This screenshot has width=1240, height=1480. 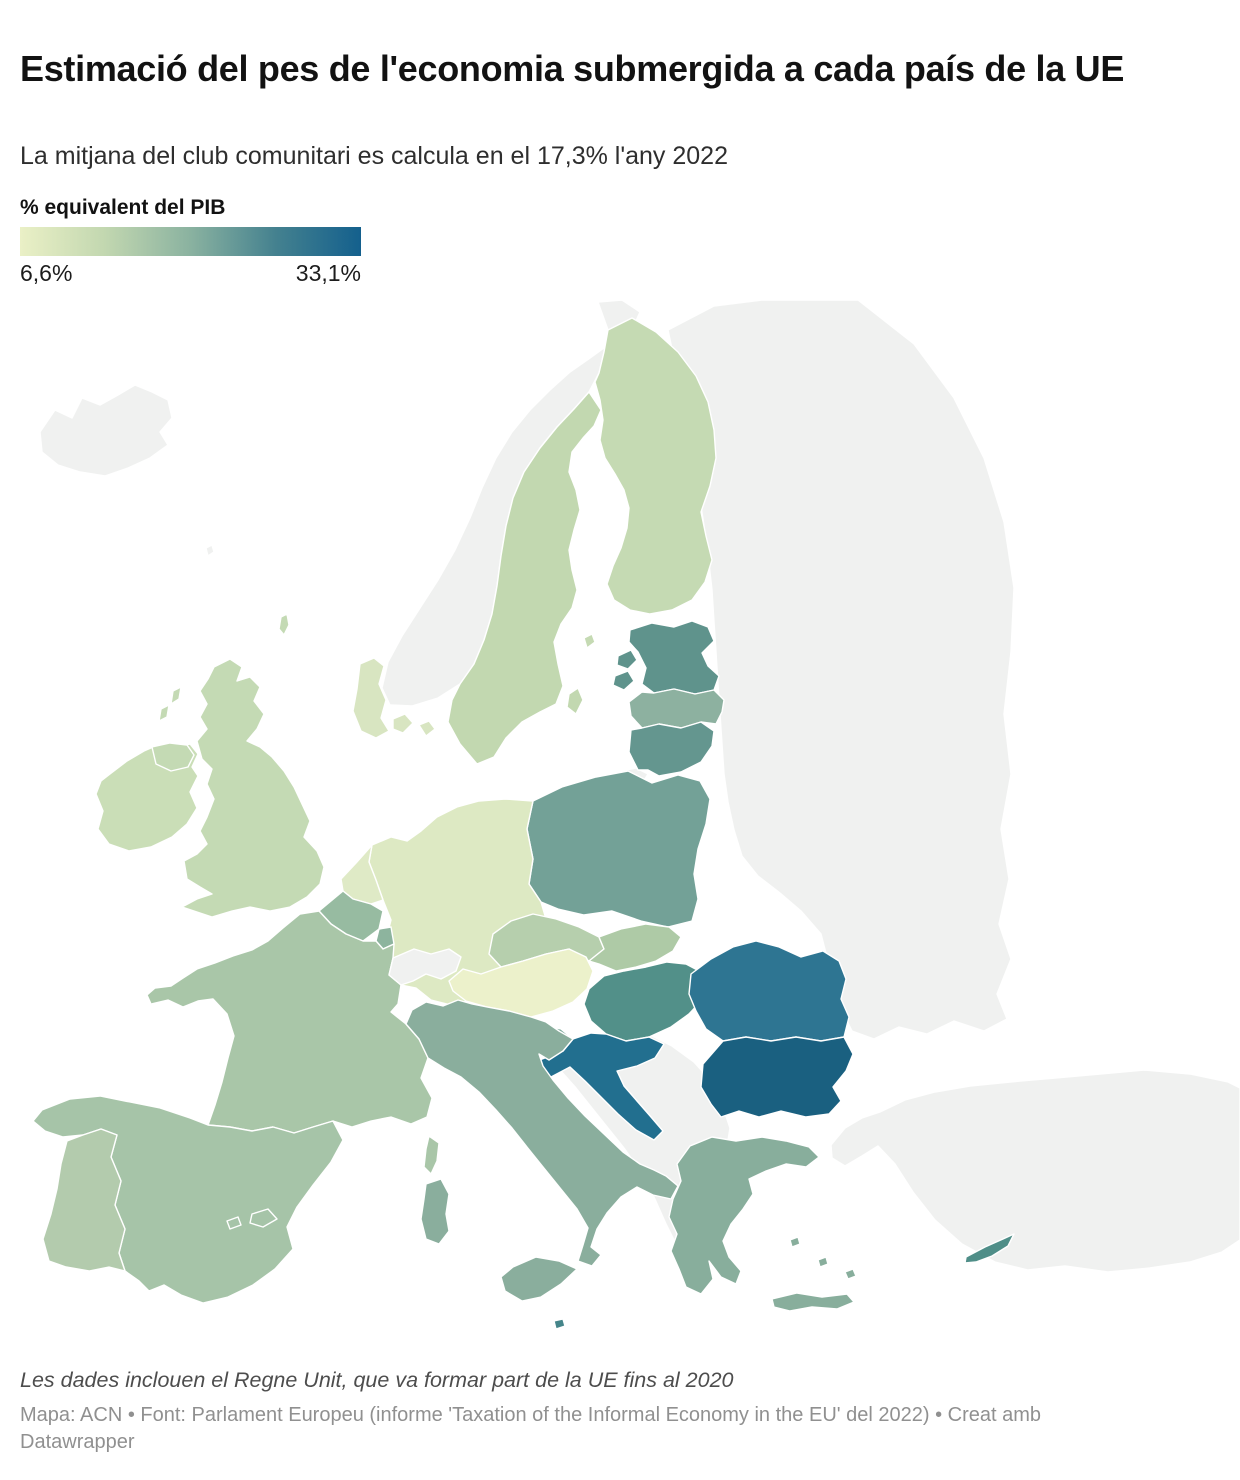 What do you see at coordinates (371, 698) in the screenshot?
I see `country-denmark` at bounding box center [371, 698].